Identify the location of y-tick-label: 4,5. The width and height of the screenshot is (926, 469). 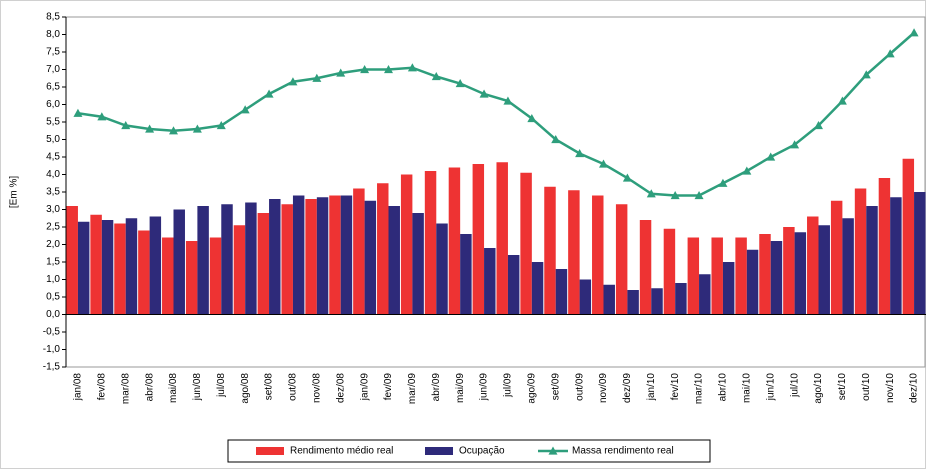
(53, 157).